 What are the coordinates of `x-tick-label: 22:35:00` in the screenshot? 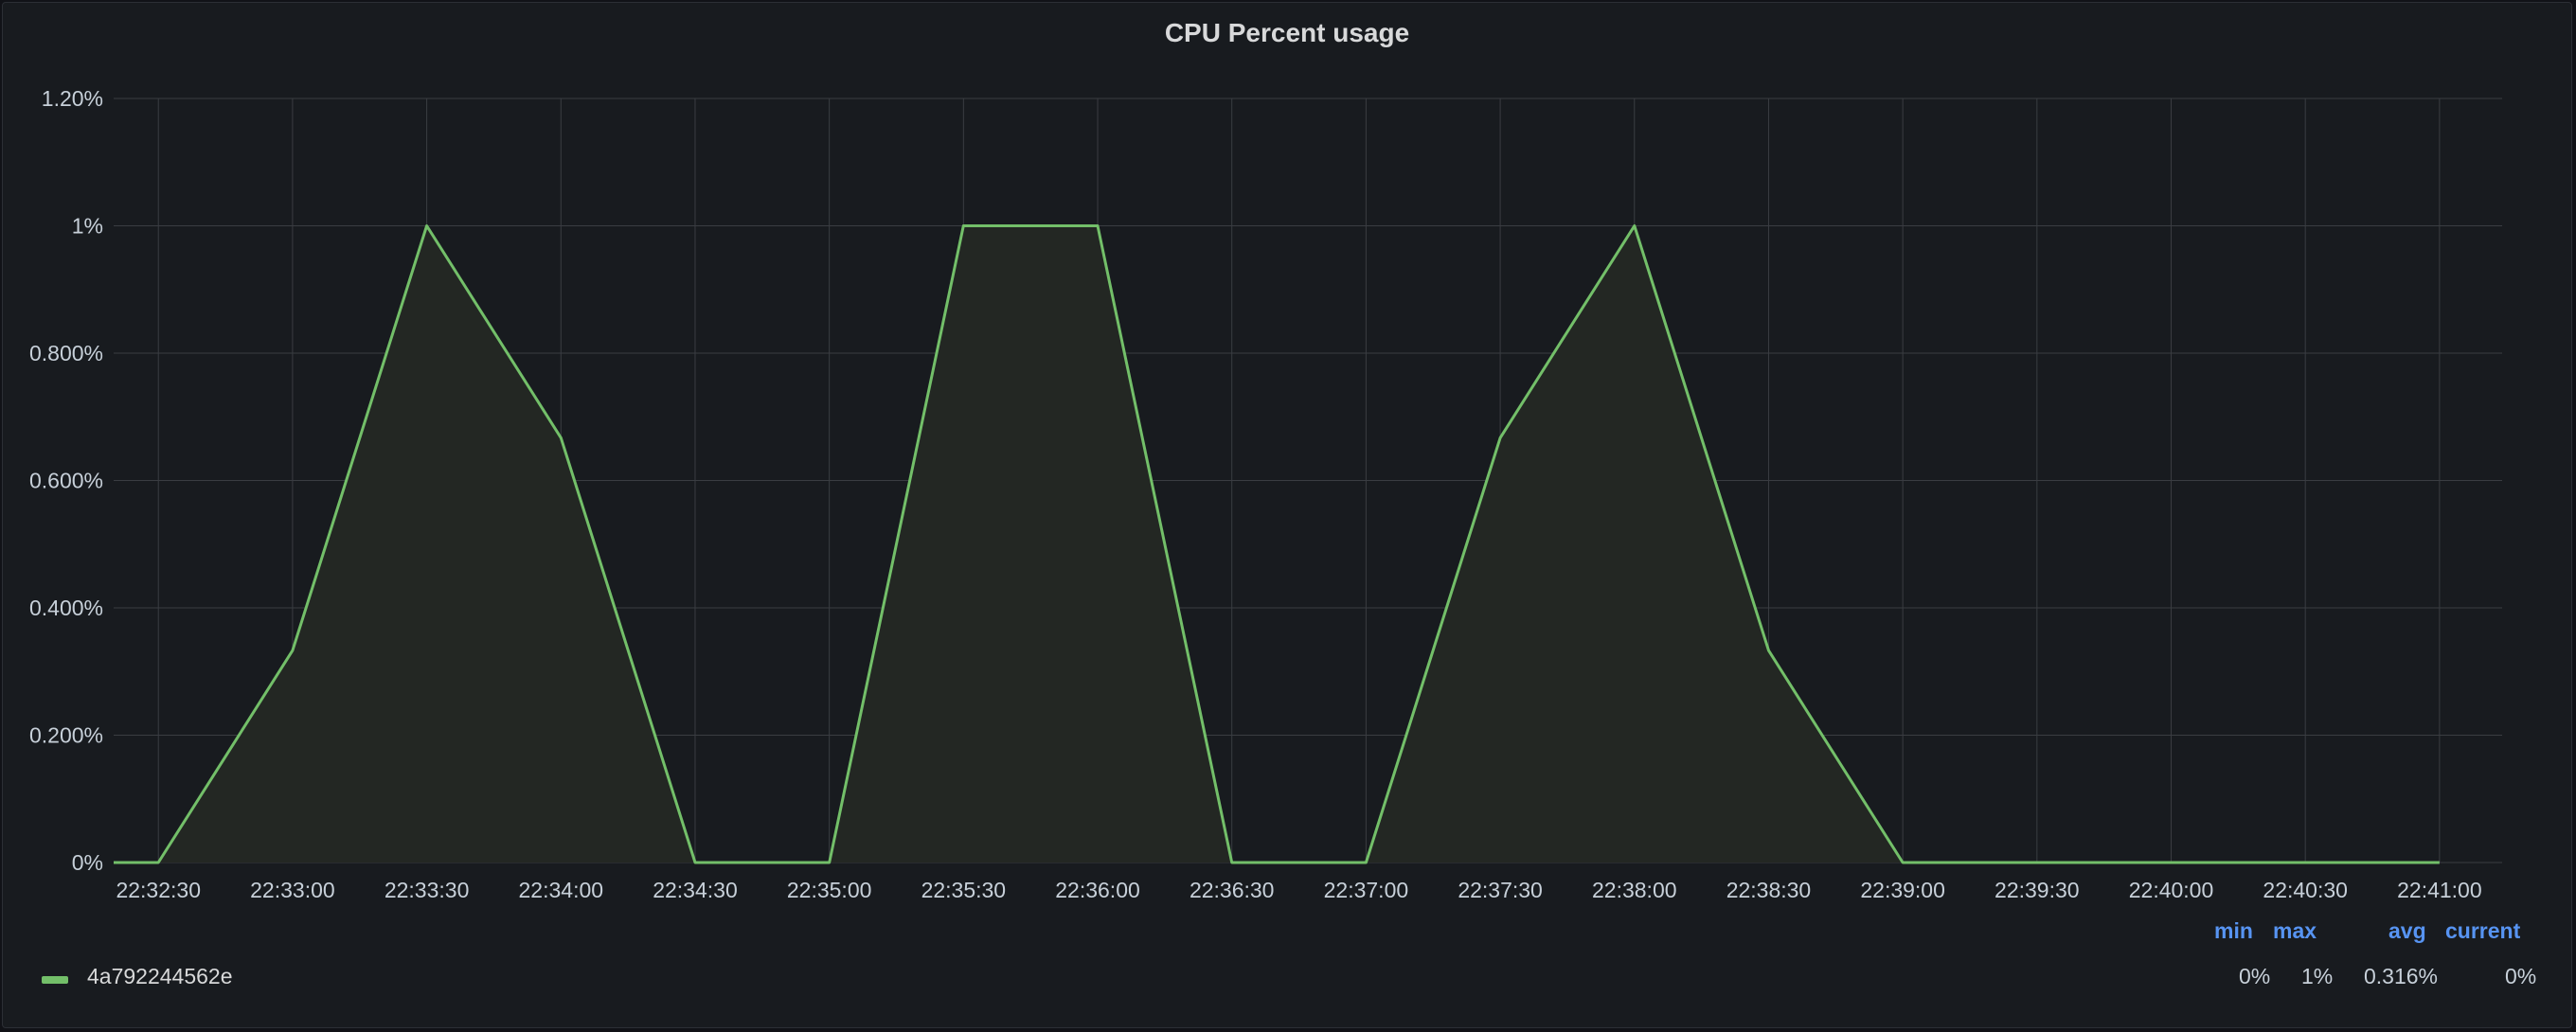 It's located at (829, 890).